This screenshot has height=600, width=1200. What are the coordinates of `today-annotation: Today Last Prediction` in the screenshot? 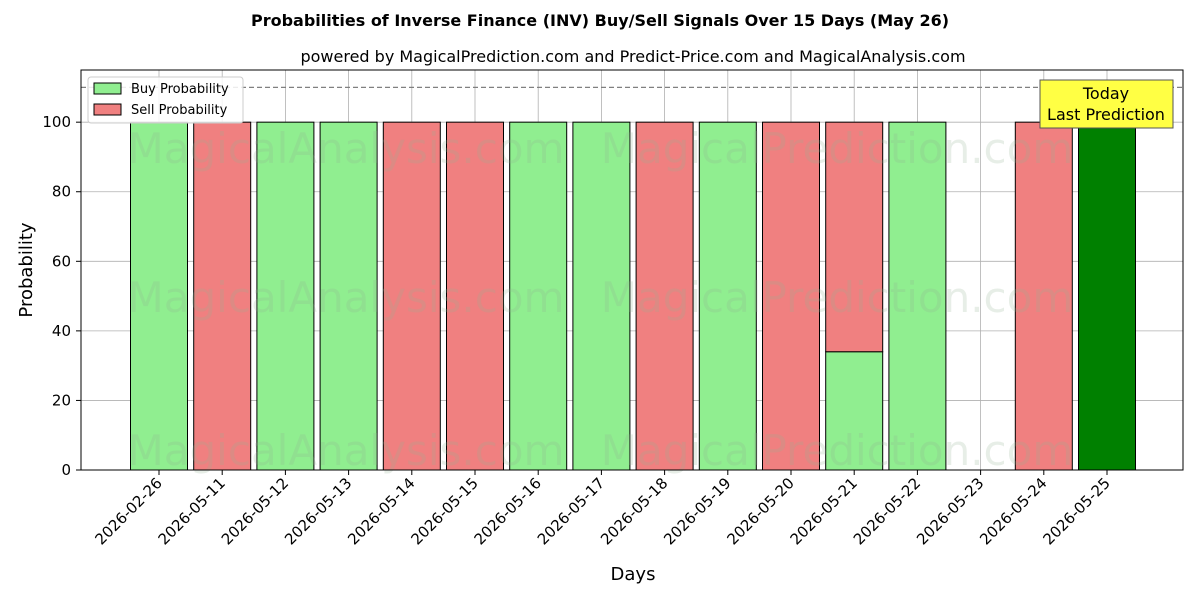 It's located at (1106, 104).